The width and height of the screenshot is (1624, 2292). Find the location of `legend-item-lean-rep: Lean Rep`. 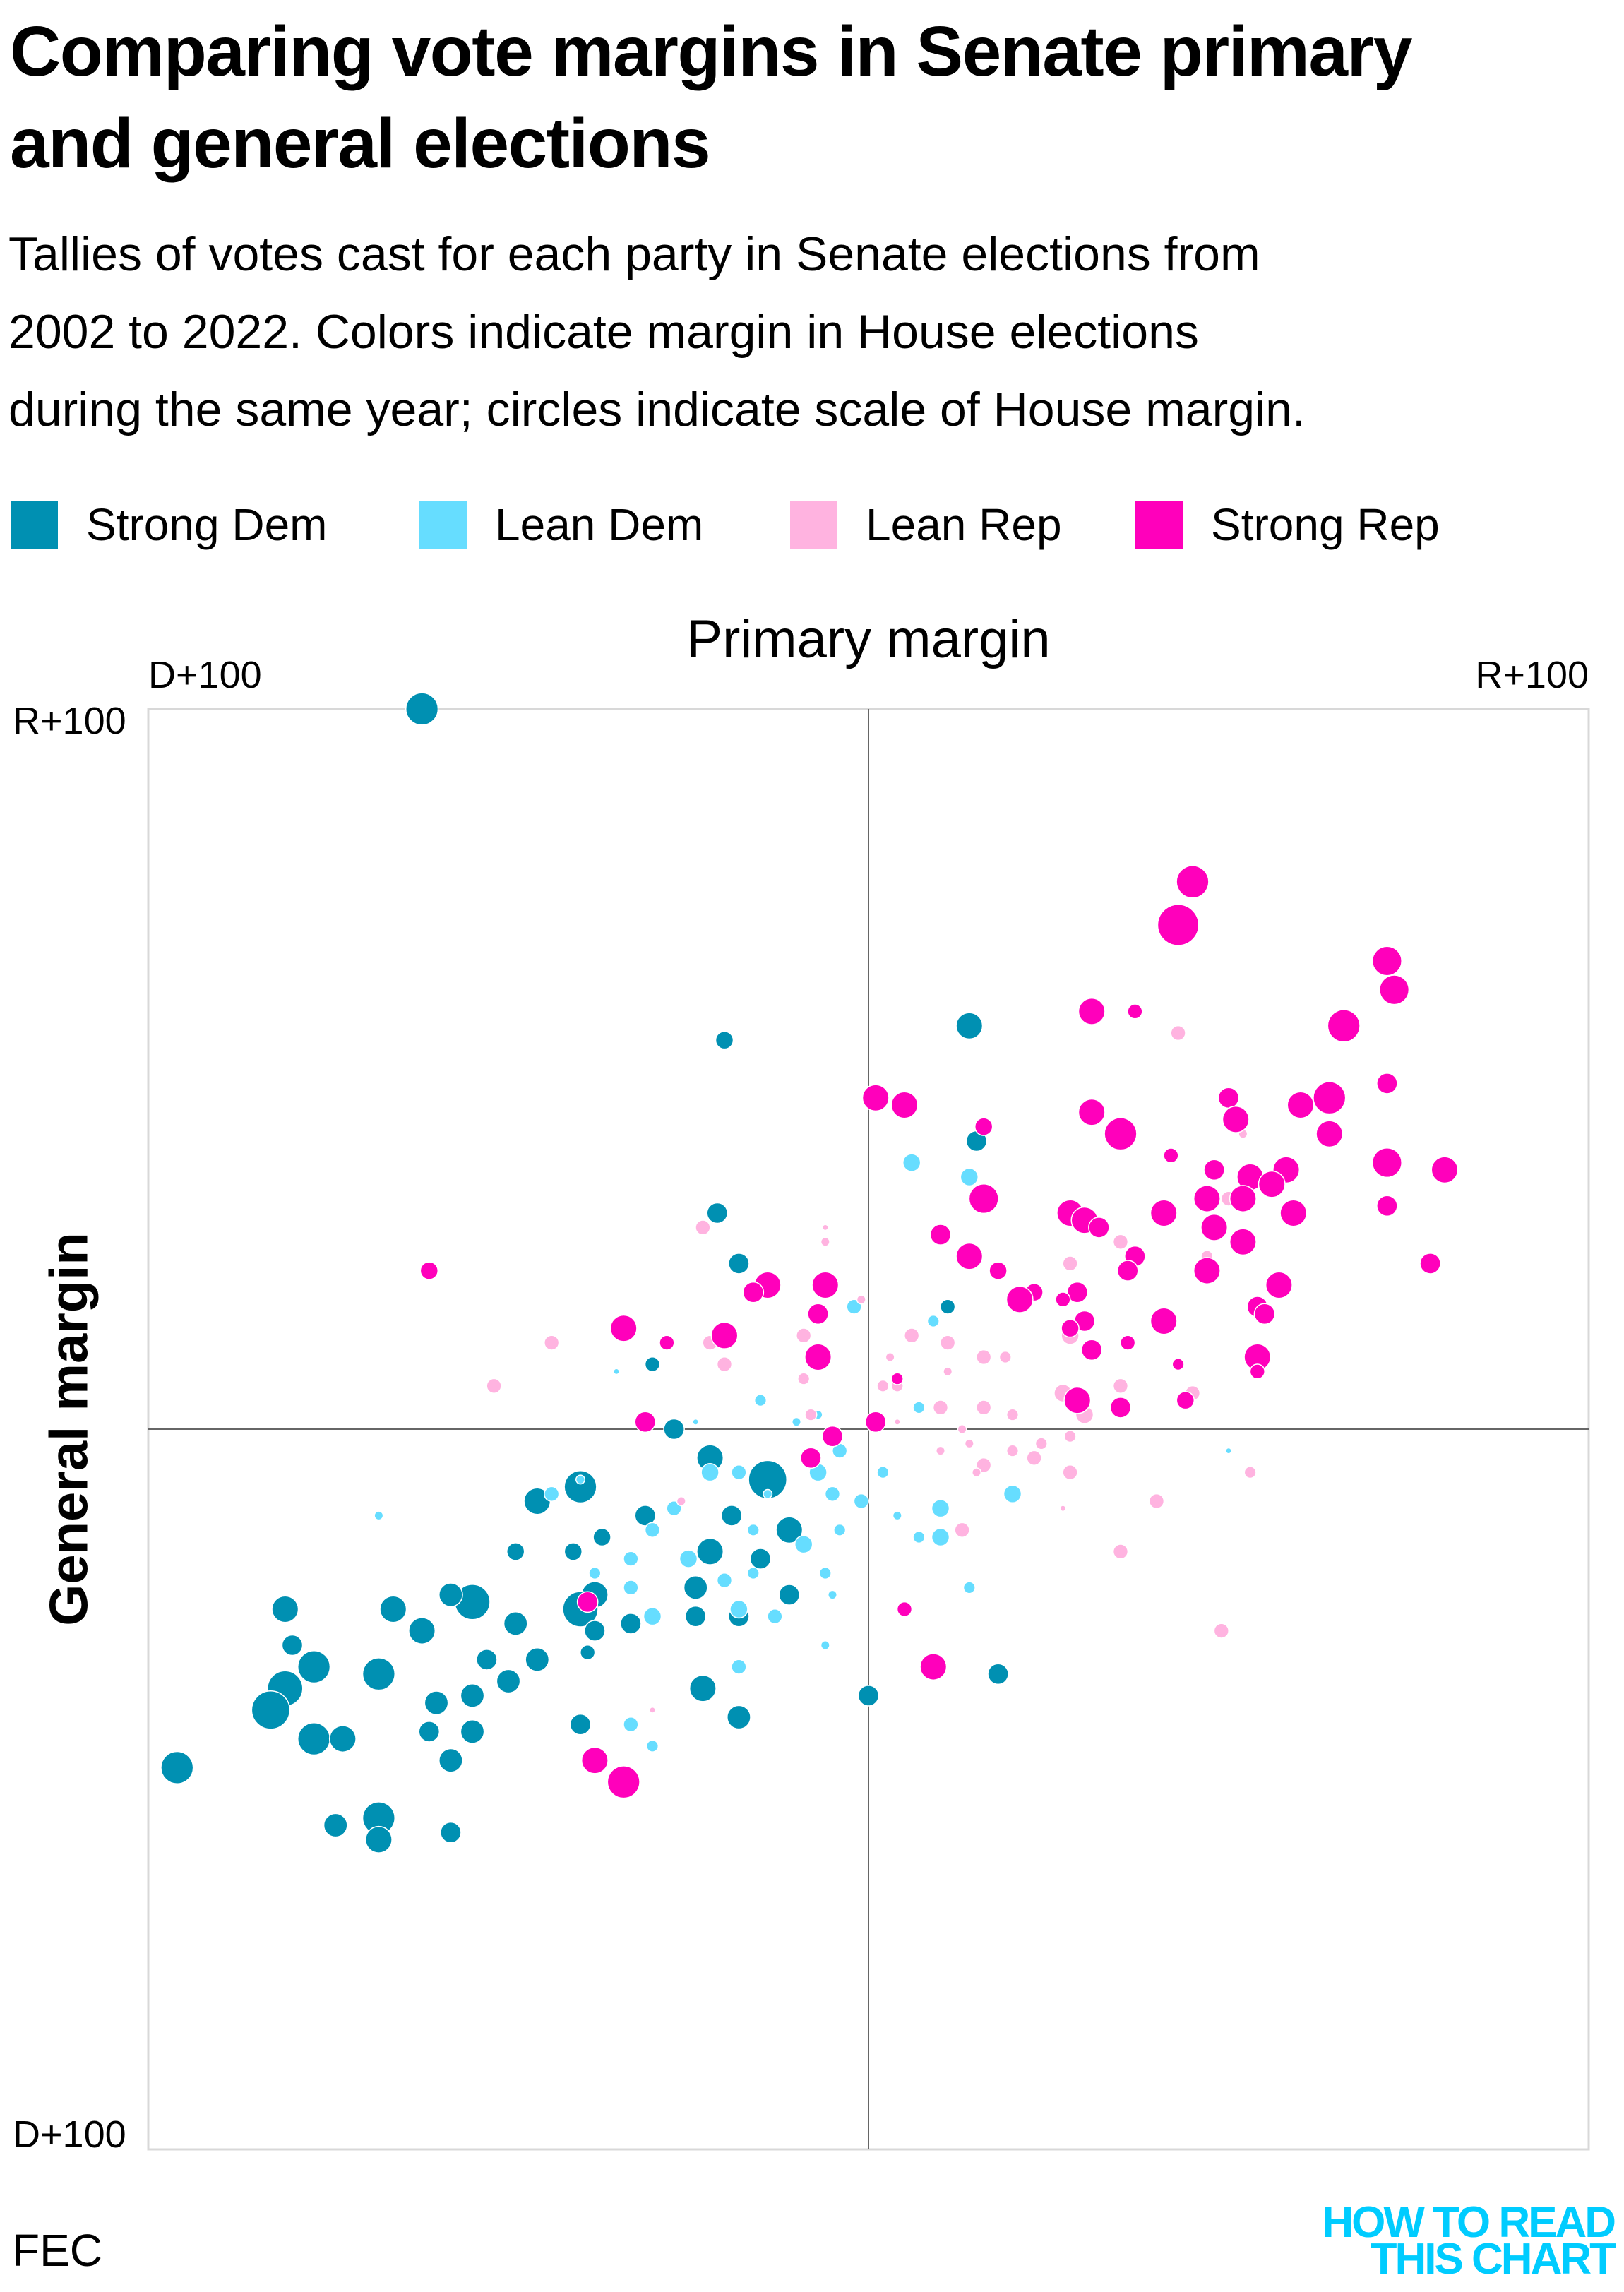

legend-item-lean-rep: Lean Rep is located at coordinates (926, 524).